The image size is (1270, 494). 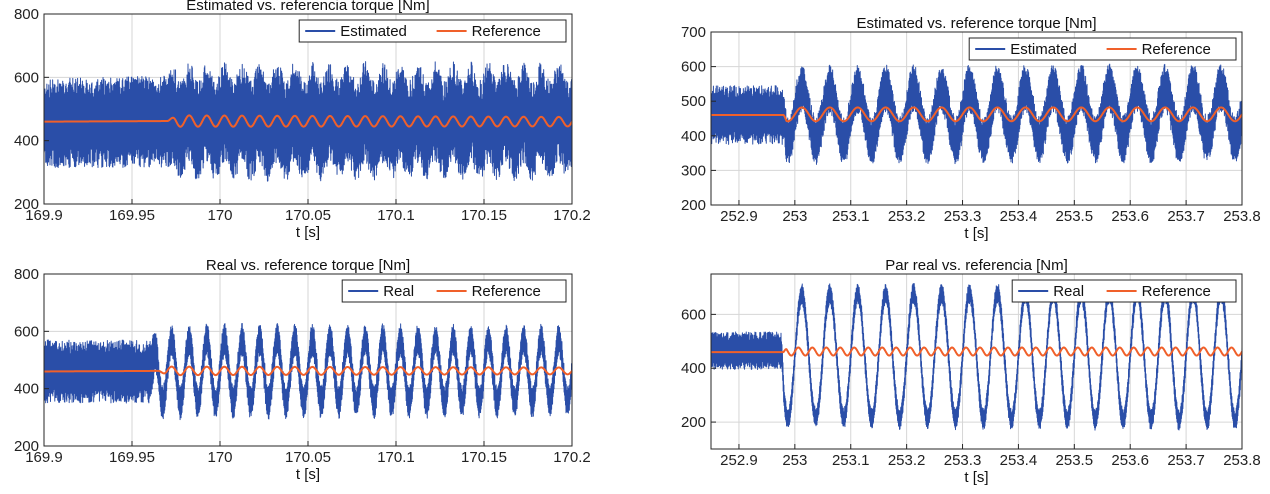 What do you see at coordinates (308, 265) in the screenshot?
I see `chart-title: Real vs. reference torque [Nm]` at bounding box center [308, 265].